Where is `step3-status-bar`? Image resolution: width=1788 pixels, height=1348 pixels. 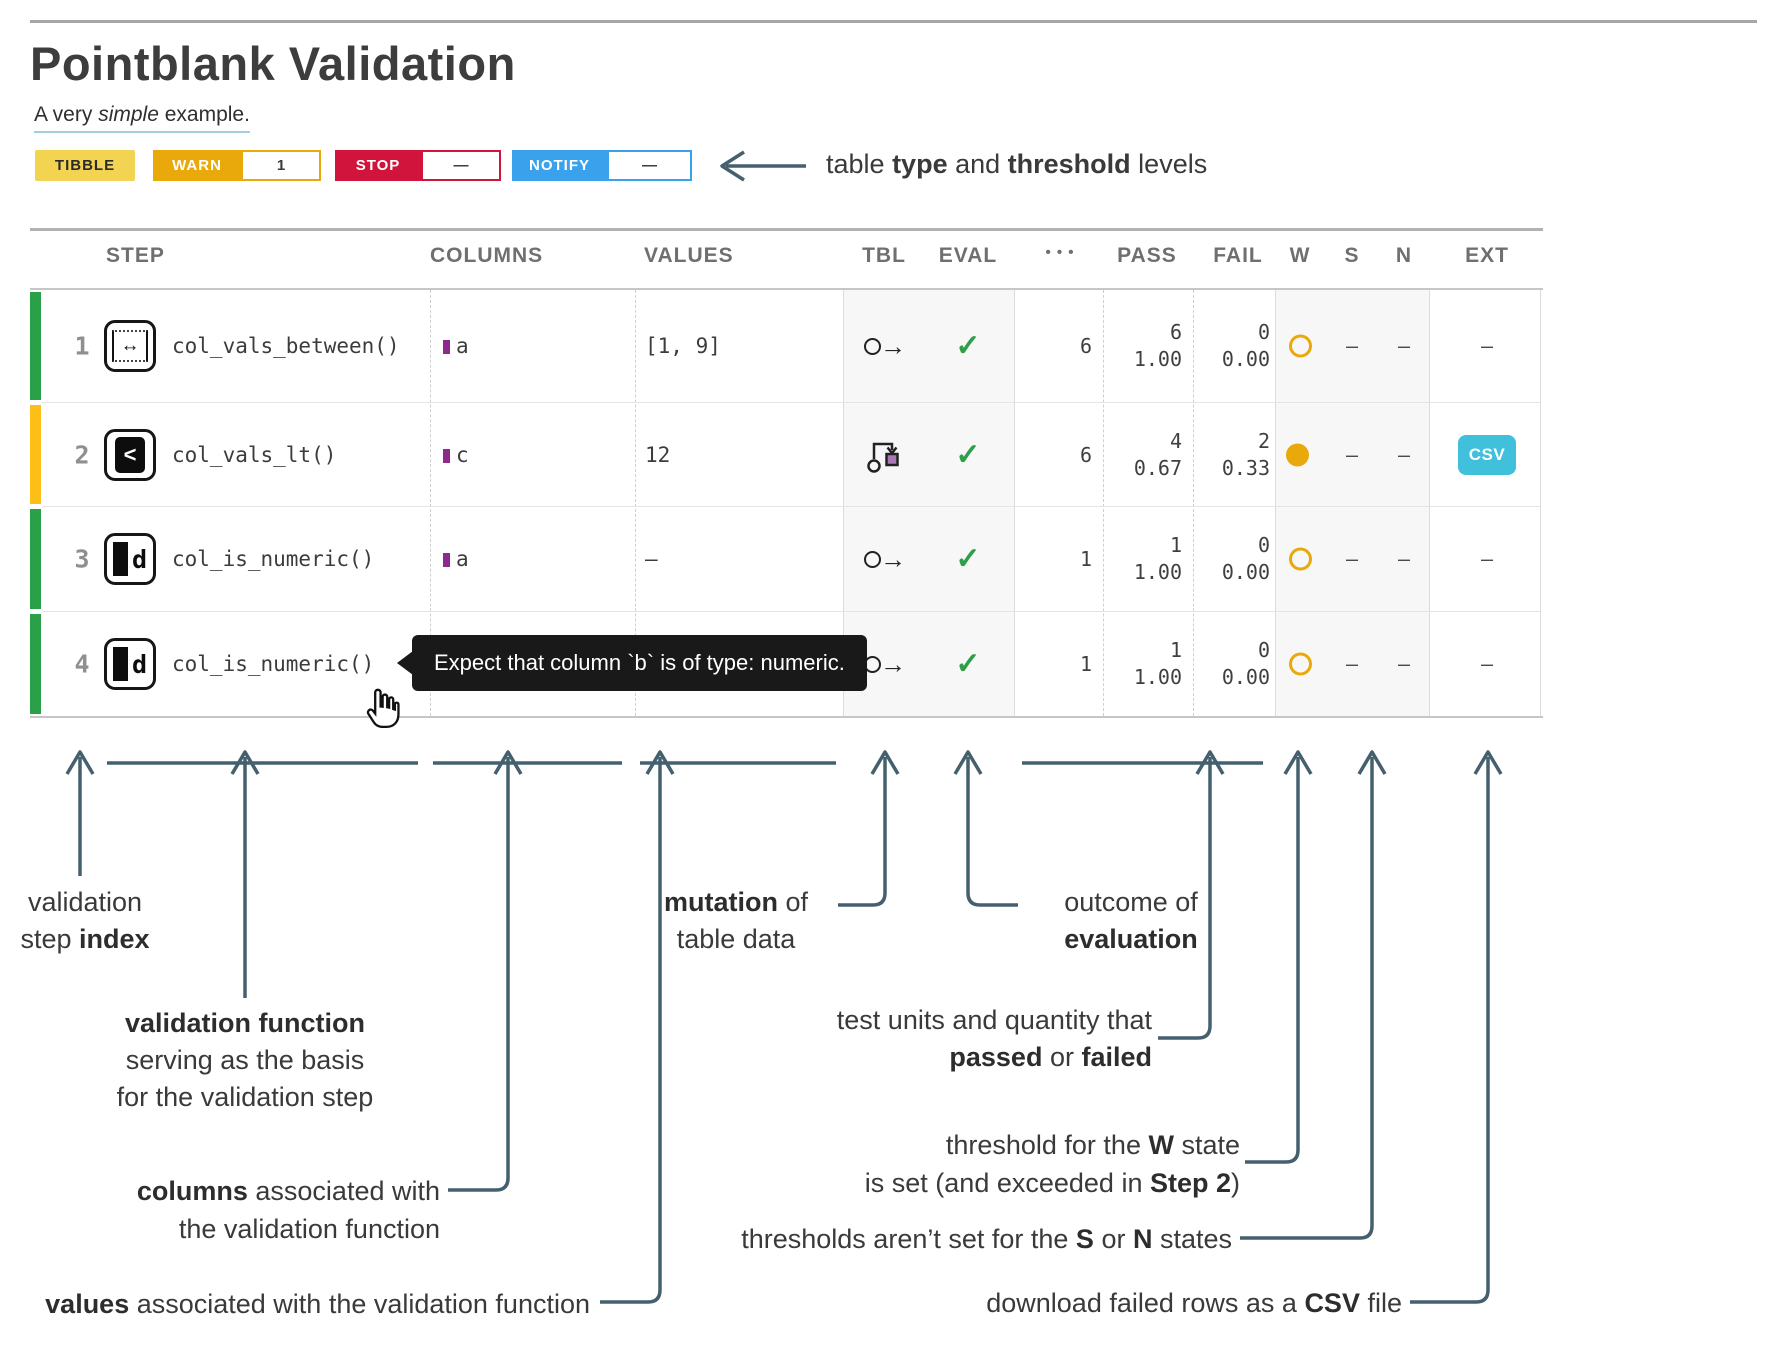
step3-status-bar is located at coordinates (35, 559).